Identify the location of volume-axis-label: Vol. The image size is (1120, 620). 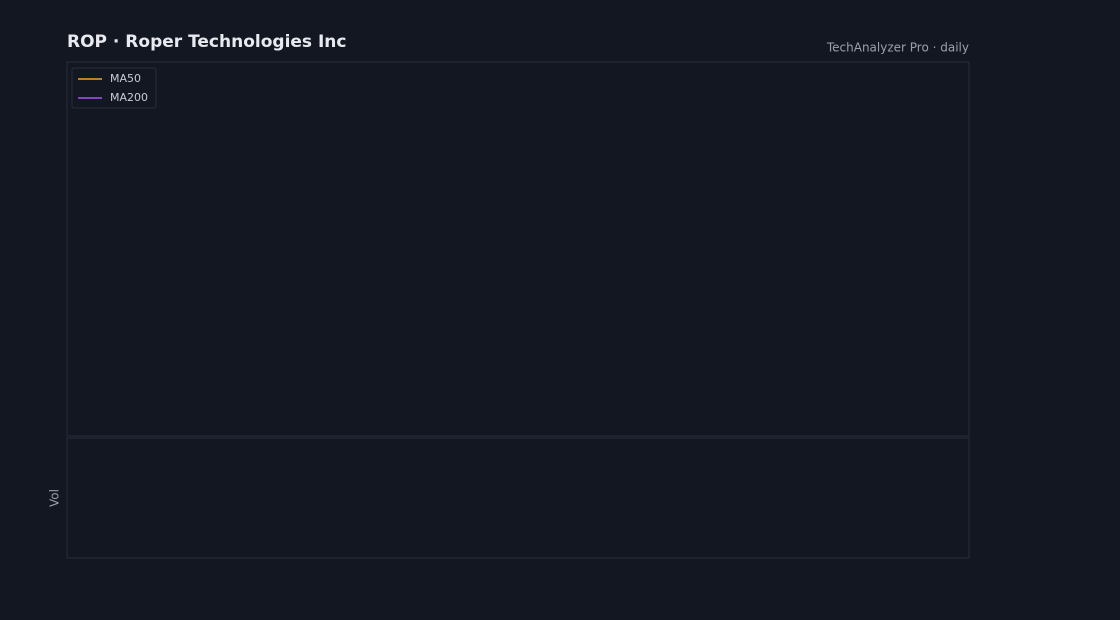
(55, 498).